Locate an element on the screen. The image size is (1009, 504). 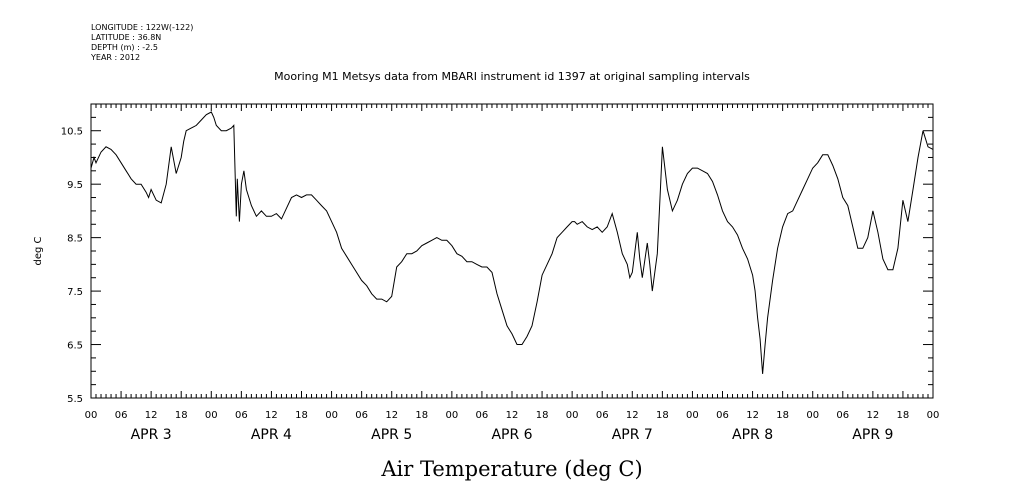
day-label: APR 7 is located at coordinates (632, 435).